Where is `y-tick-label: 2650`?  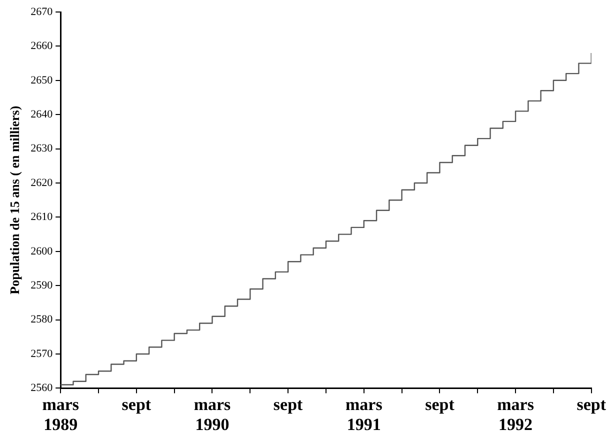 y-tick-label: 2650 is located at coordinates (42, 80).